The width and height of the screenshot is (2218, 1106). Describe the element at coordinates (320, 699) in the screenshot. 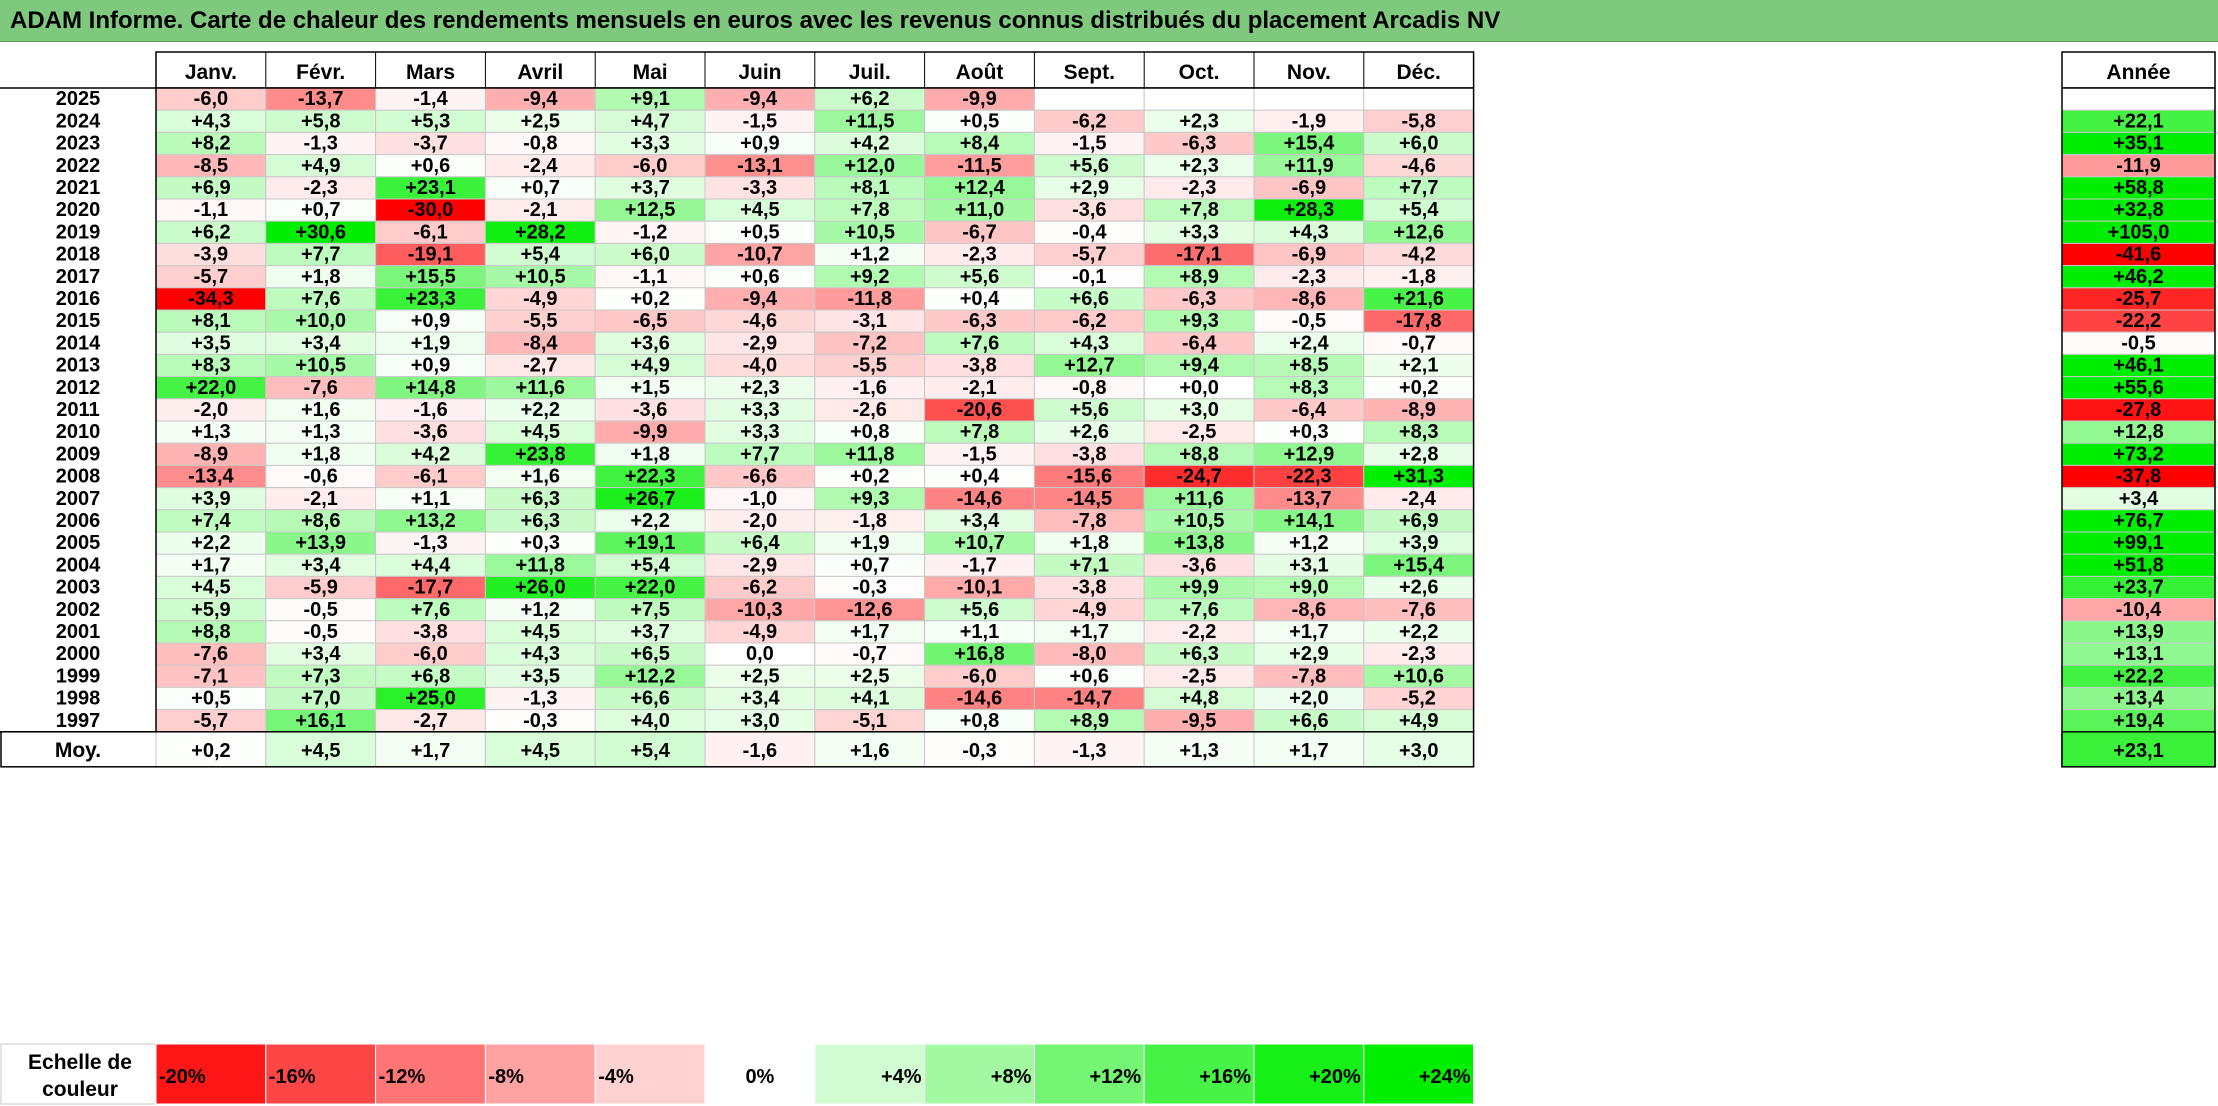

I see `cell-value: +7,0` at that location.